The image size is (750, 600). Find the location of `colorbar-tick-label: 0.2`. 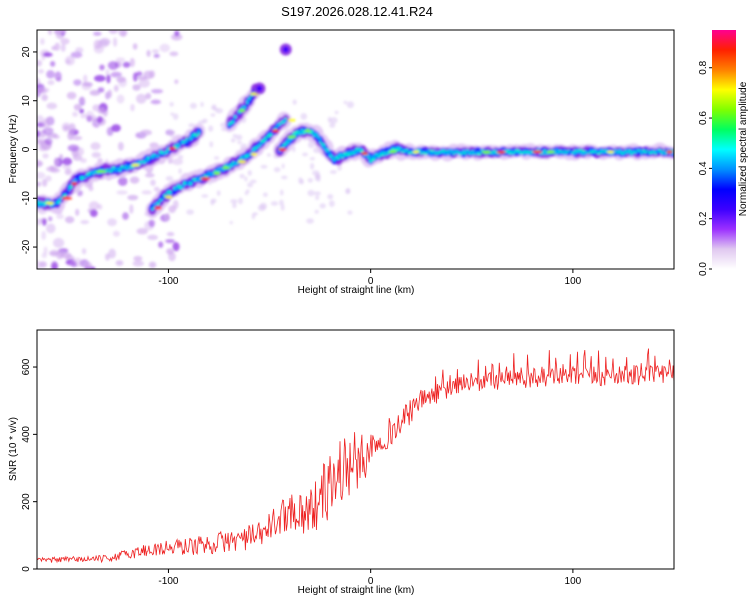

colorbar-tick-label: 0.2 is located at coordinates (703, 218).